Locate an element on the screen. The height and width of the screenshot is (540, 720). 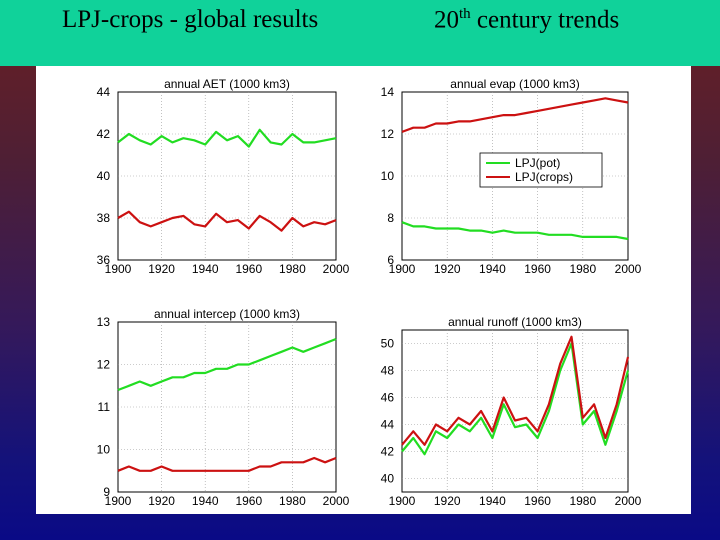
y-tick-label-1-4: 14 is located at coordinates (388, 92).